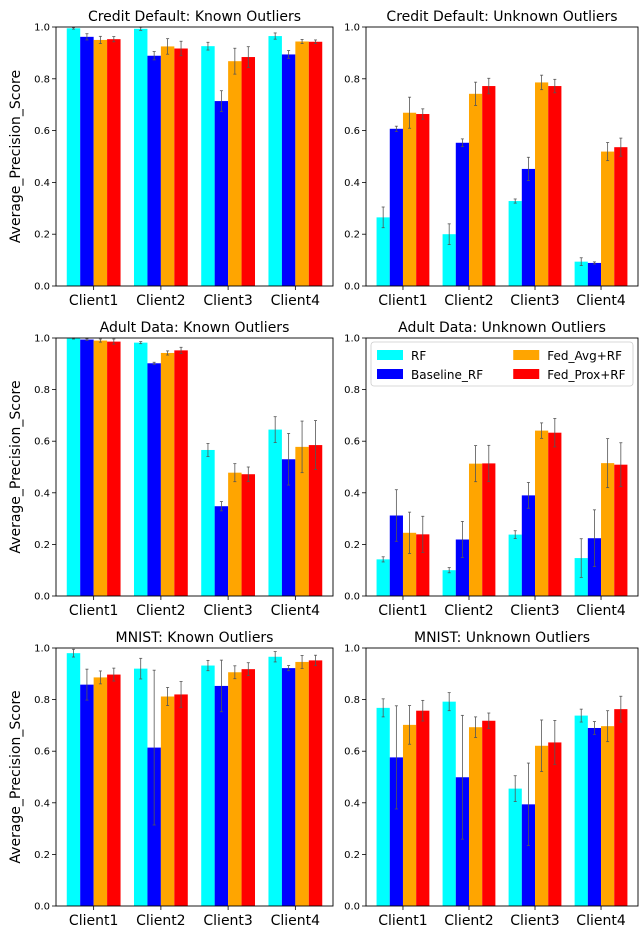 The image size is (639, 926). What do you see at coordinates (502, 328) in the screenshot?
I see `chart-title: Adult Data: Unknown Outliers` at bounding box center [502, 328].